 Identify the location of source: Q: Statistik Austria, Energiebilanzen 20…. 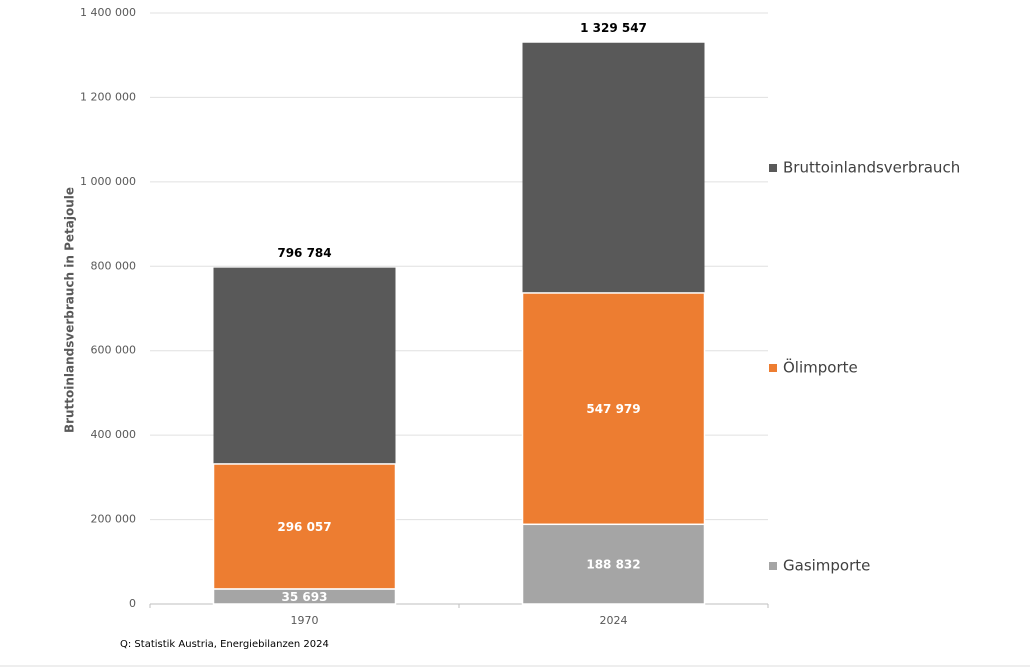
(224, 644).